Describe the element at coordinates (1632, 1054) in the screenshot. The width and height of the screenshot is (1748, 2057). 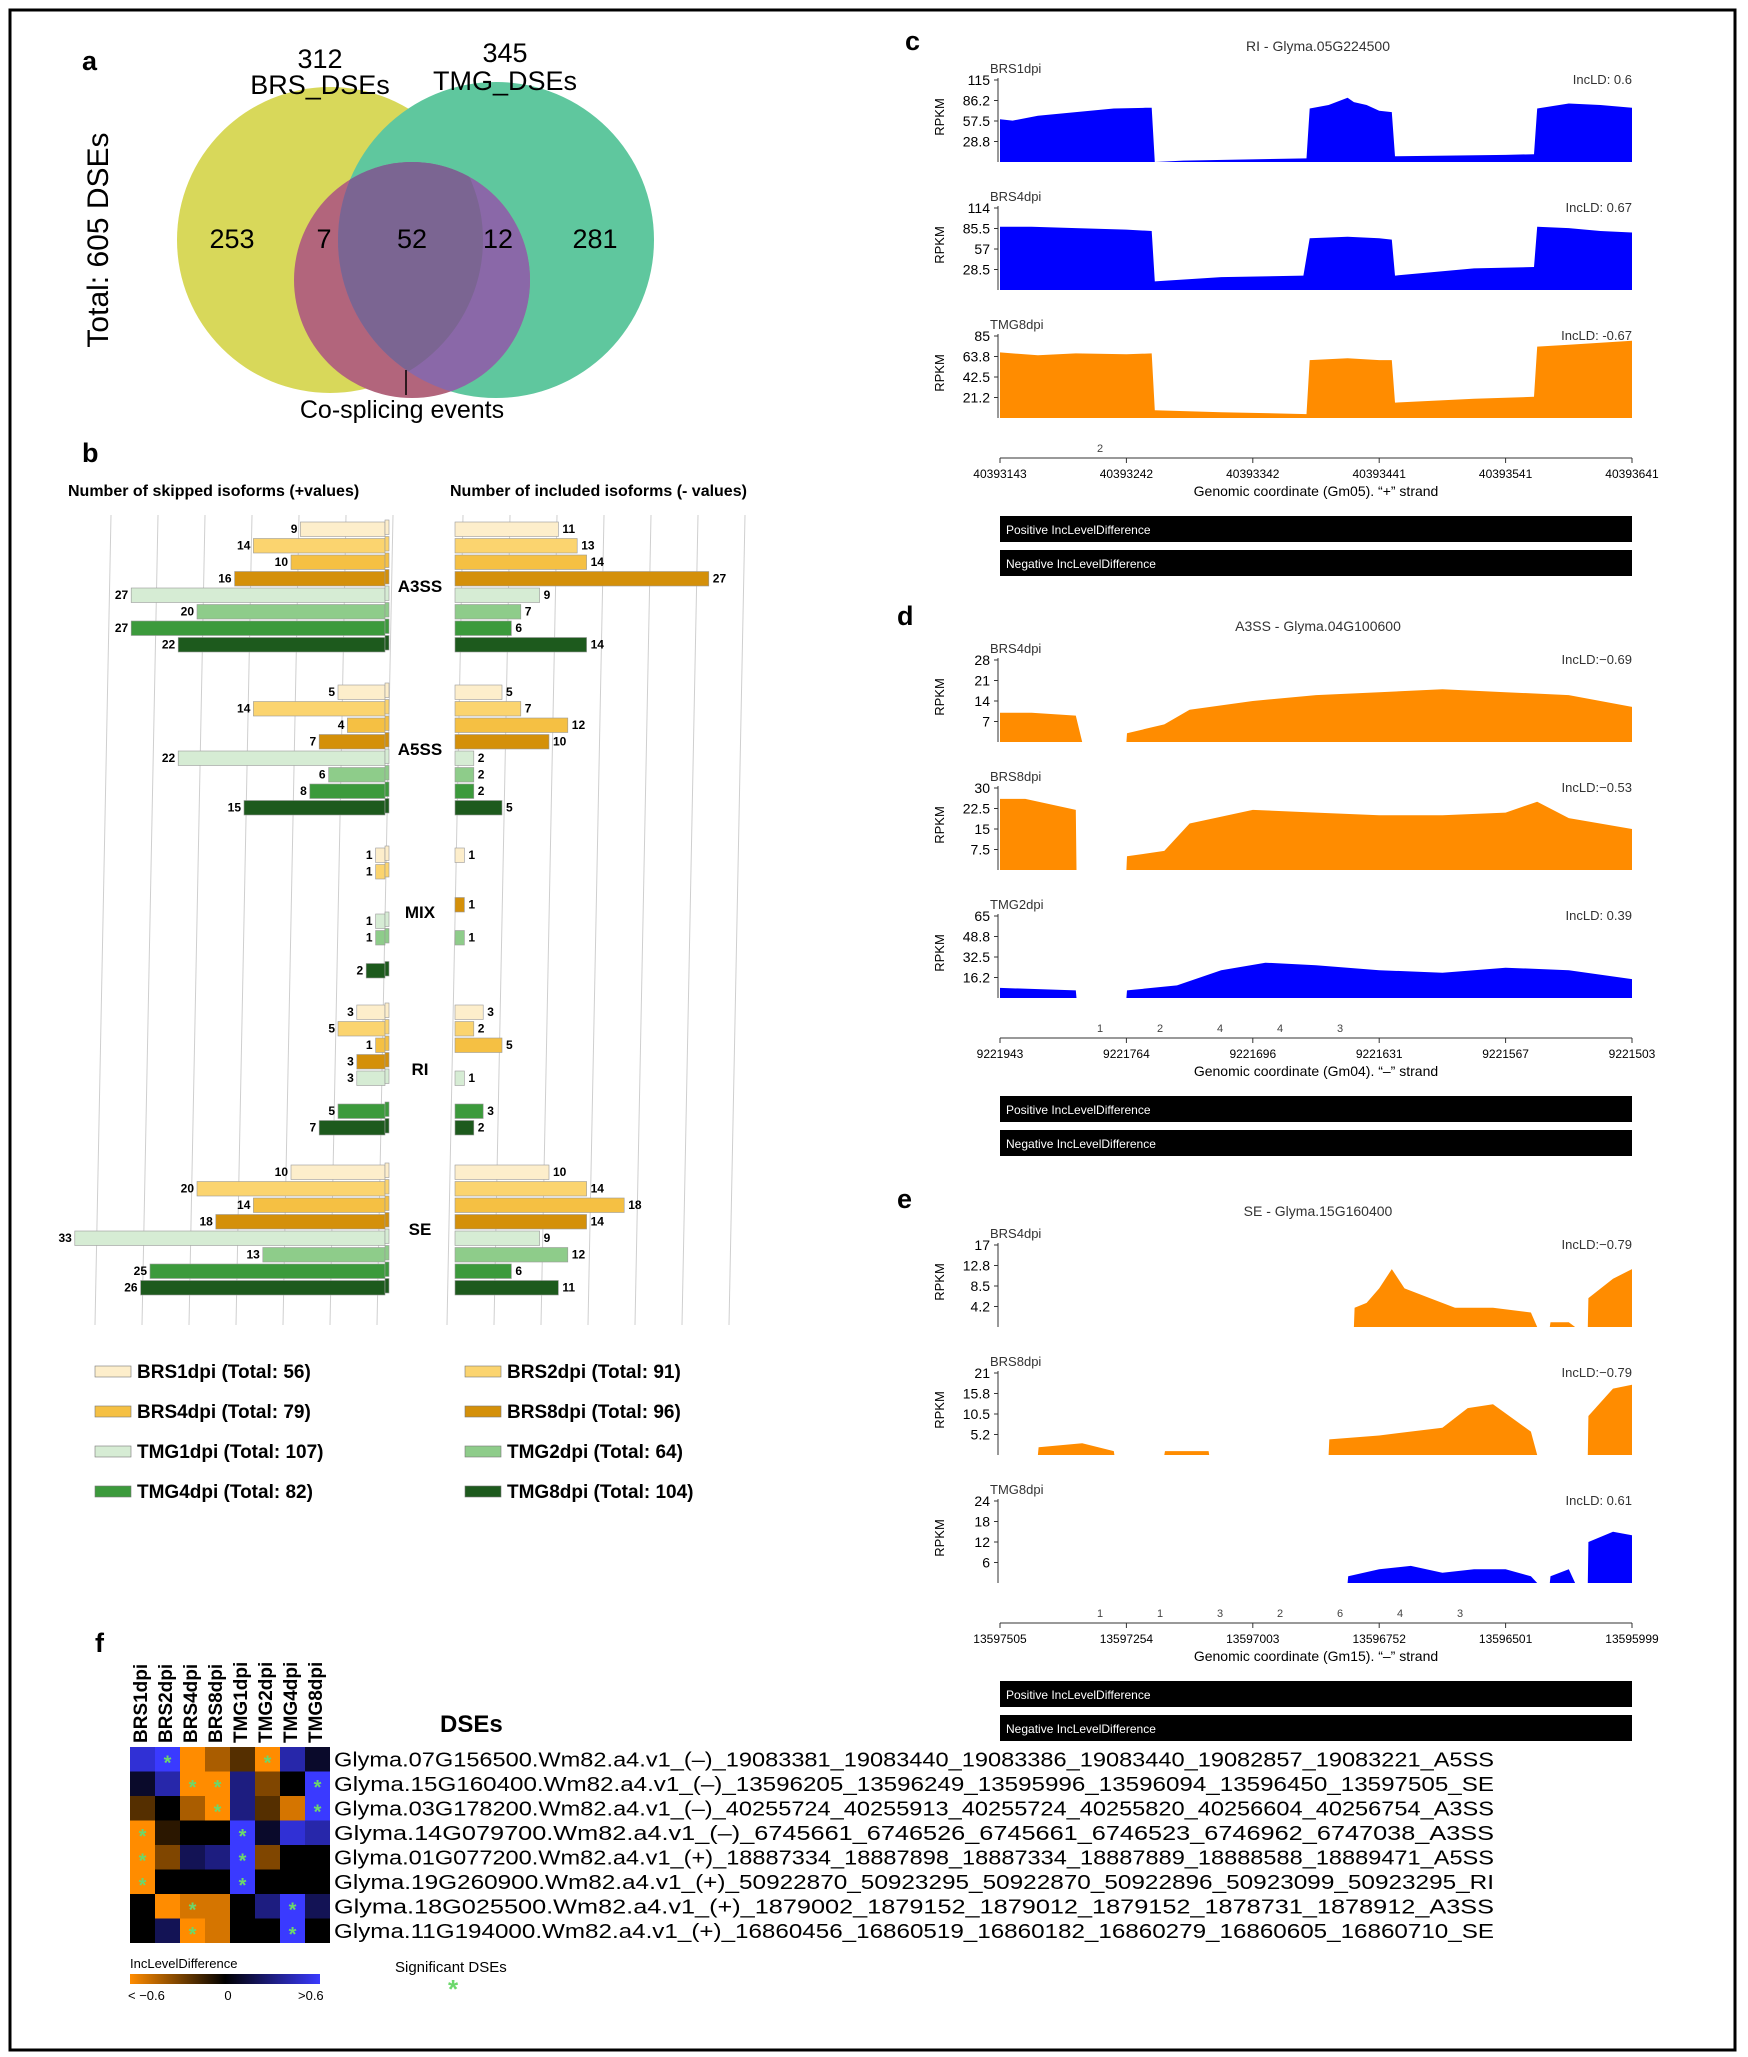
I see `genomic-axis-tick-label: 9221503` at that location.